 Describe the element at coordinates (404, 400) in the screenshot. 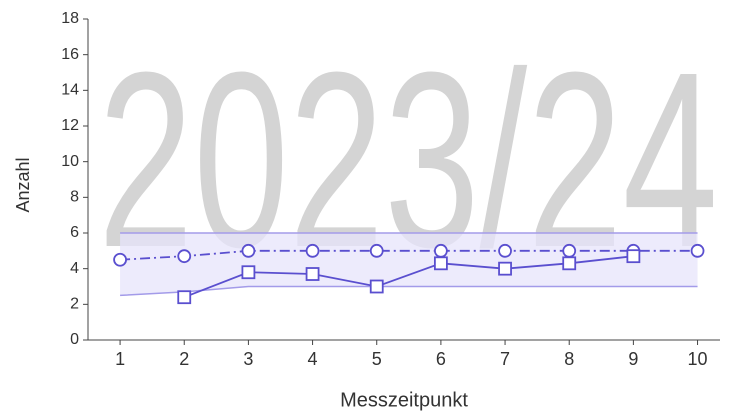

I see `x-axis-label: Messzeitpunkt` at that location.